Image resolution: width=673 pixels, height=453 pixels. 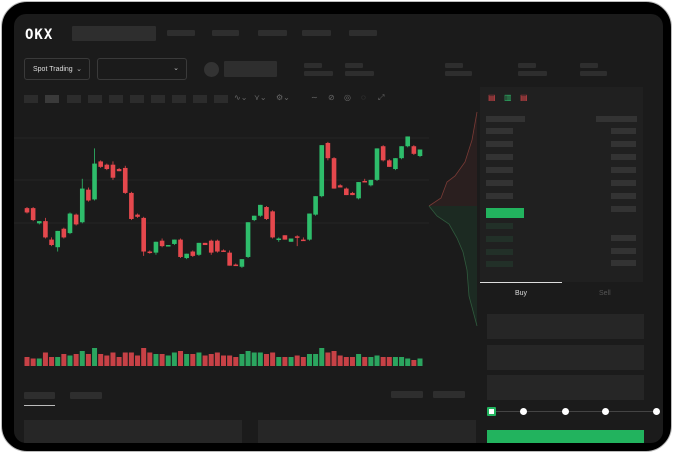 What do you see at coordinates (347, 97) in the screenshot?
I see `target-icon: ◎` at bounding box center [347, 97].